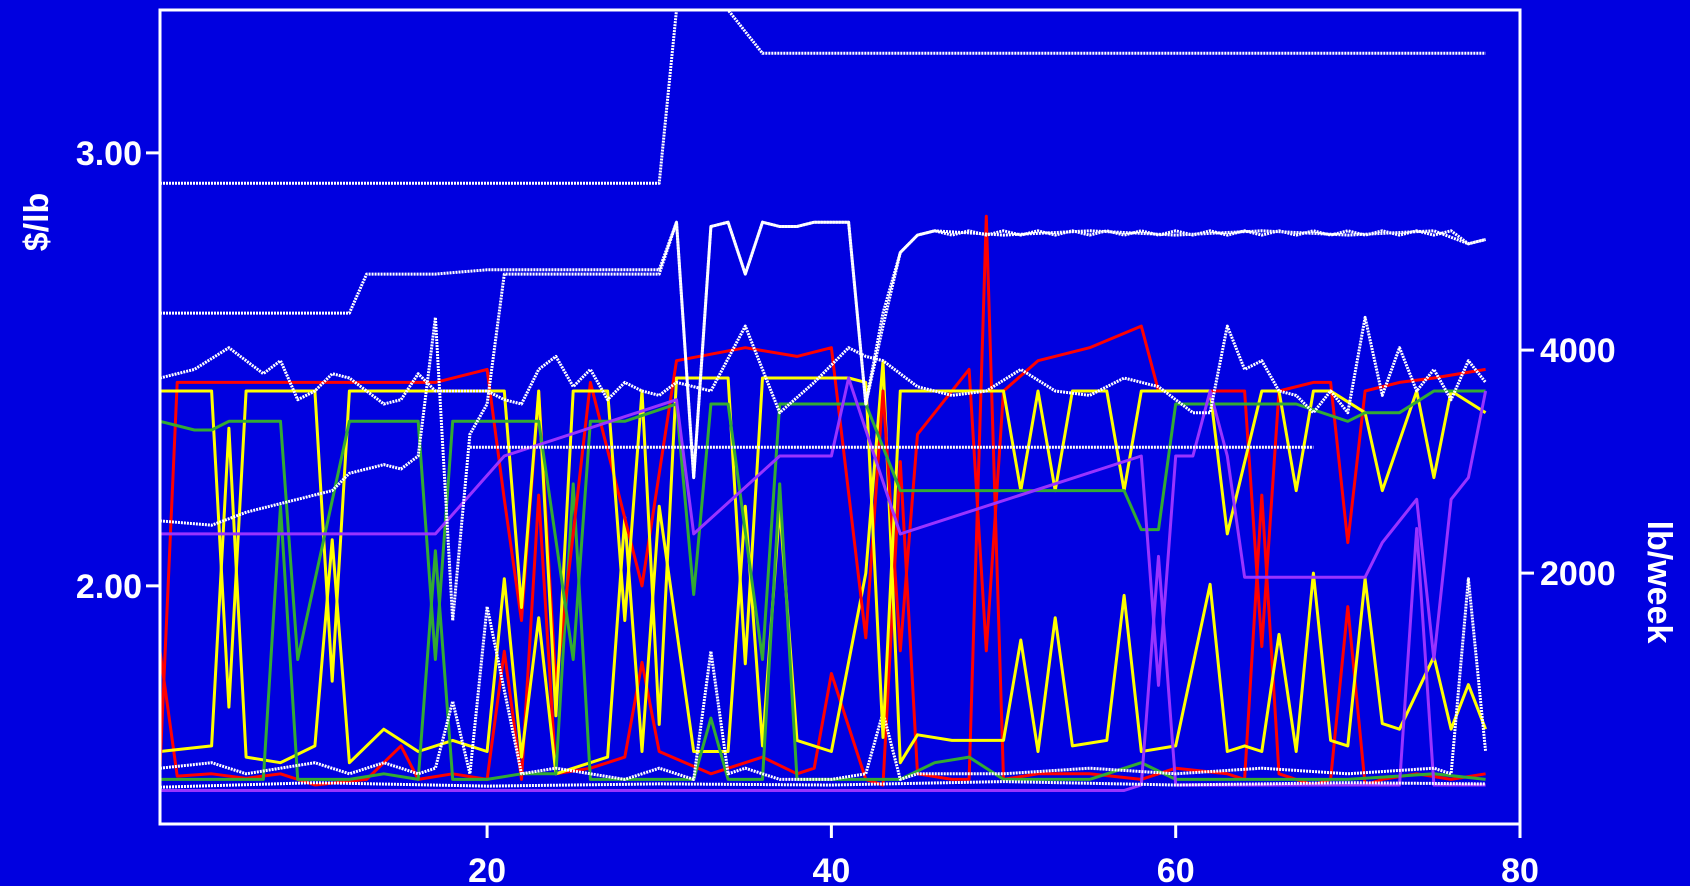 Image resolution: width=1690 pixels, height=886 pixels. What do you see at coordinates (109, 587) in the screenshot?
I see `left-y-tick-label-2.00: 2.00` at bounding box center [109, 587].